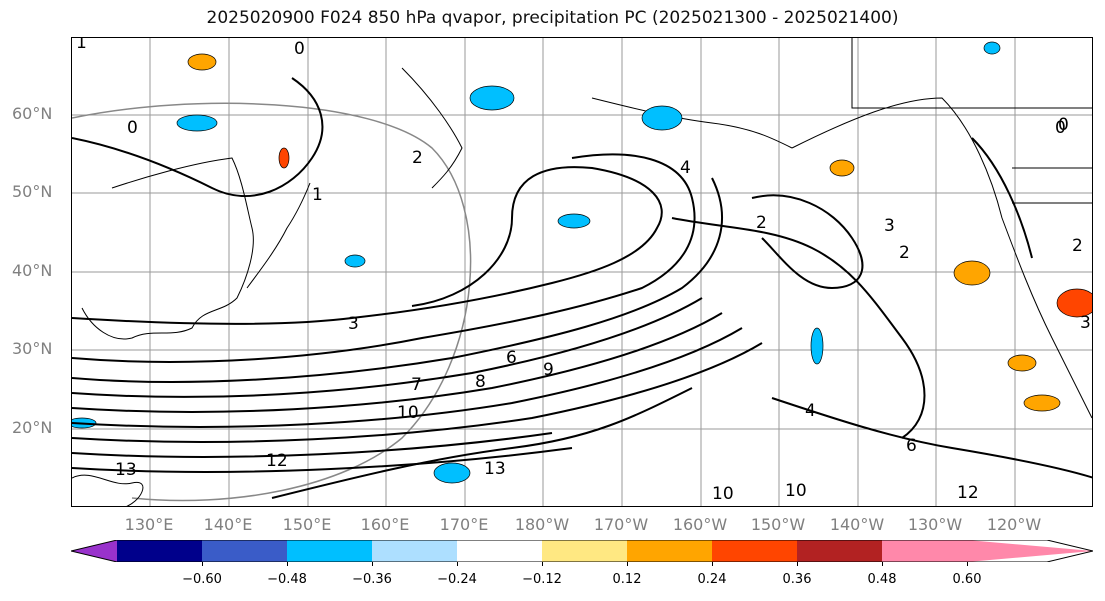  I want to click on colorbar-tick-label: 0.48, so click(882, 579).